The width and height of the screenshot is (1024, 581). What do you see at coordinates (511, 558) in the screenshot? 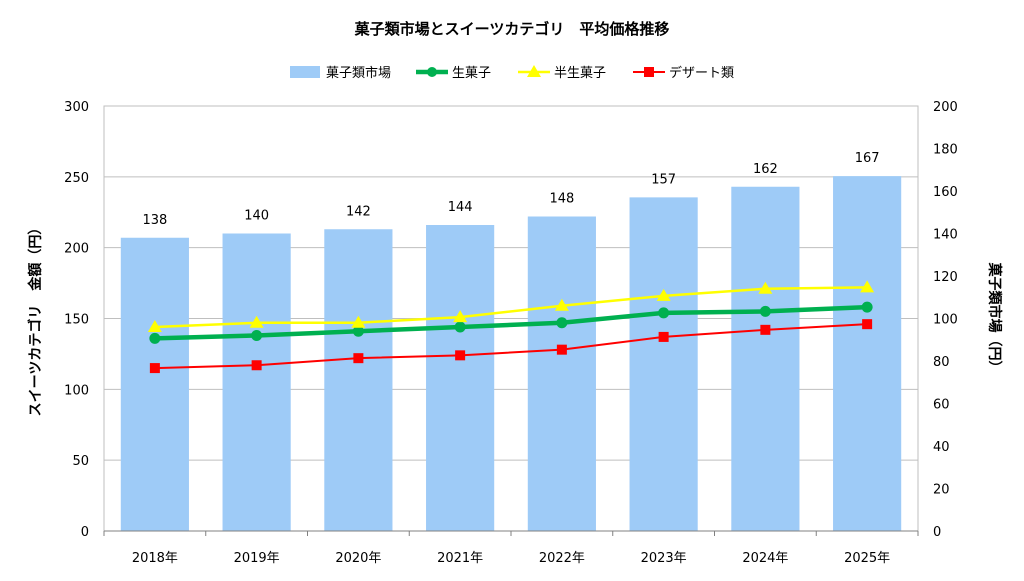
I see `x-axis-ticks: 2018年 2019年 2020年 2021年 2022年 2023年 2024年 2025年` at bounding box center [511, 558].